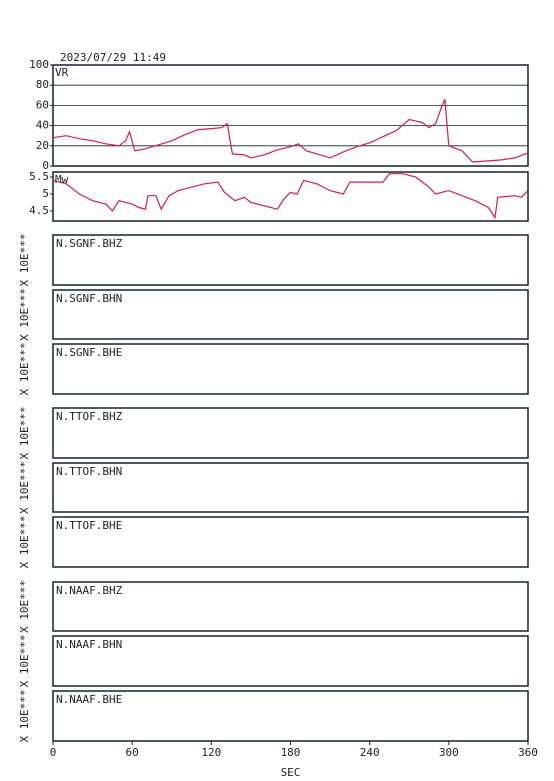  Describe the element at coordinates (528, 752) in the screenshot. I see `x-tick-label: 360` at that location.